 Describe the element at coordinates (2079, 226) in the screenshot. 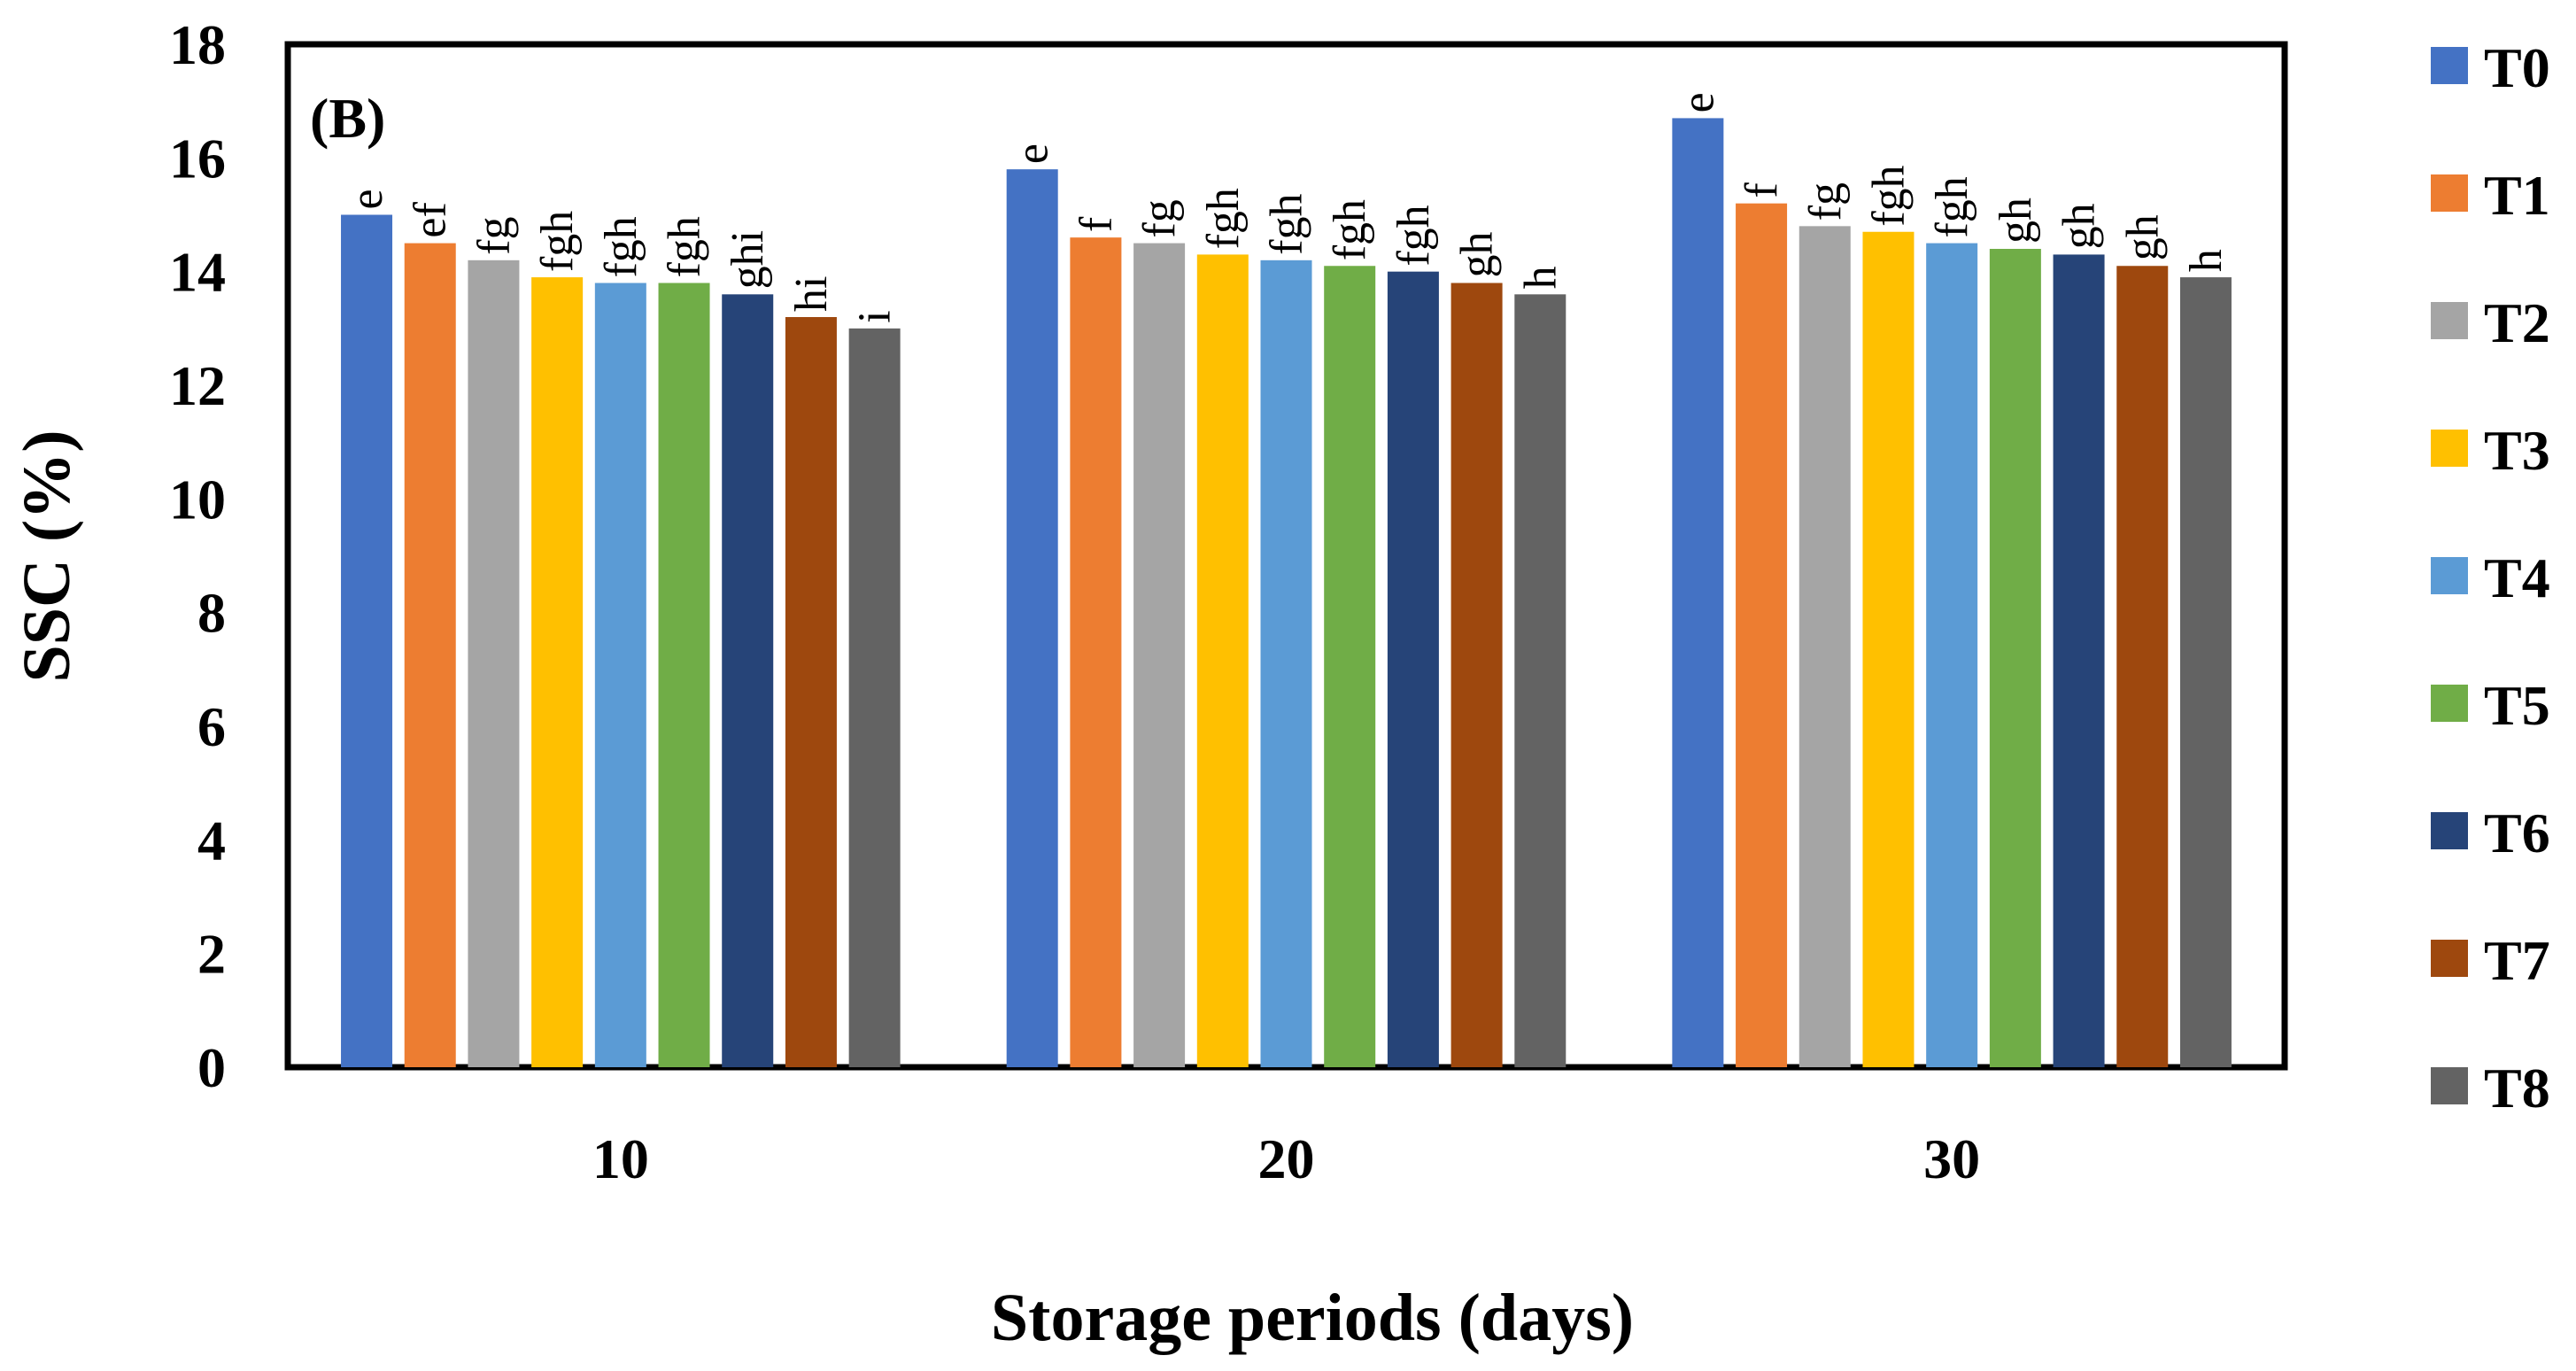

I see `bar-label-T6-30: gh` at that location.